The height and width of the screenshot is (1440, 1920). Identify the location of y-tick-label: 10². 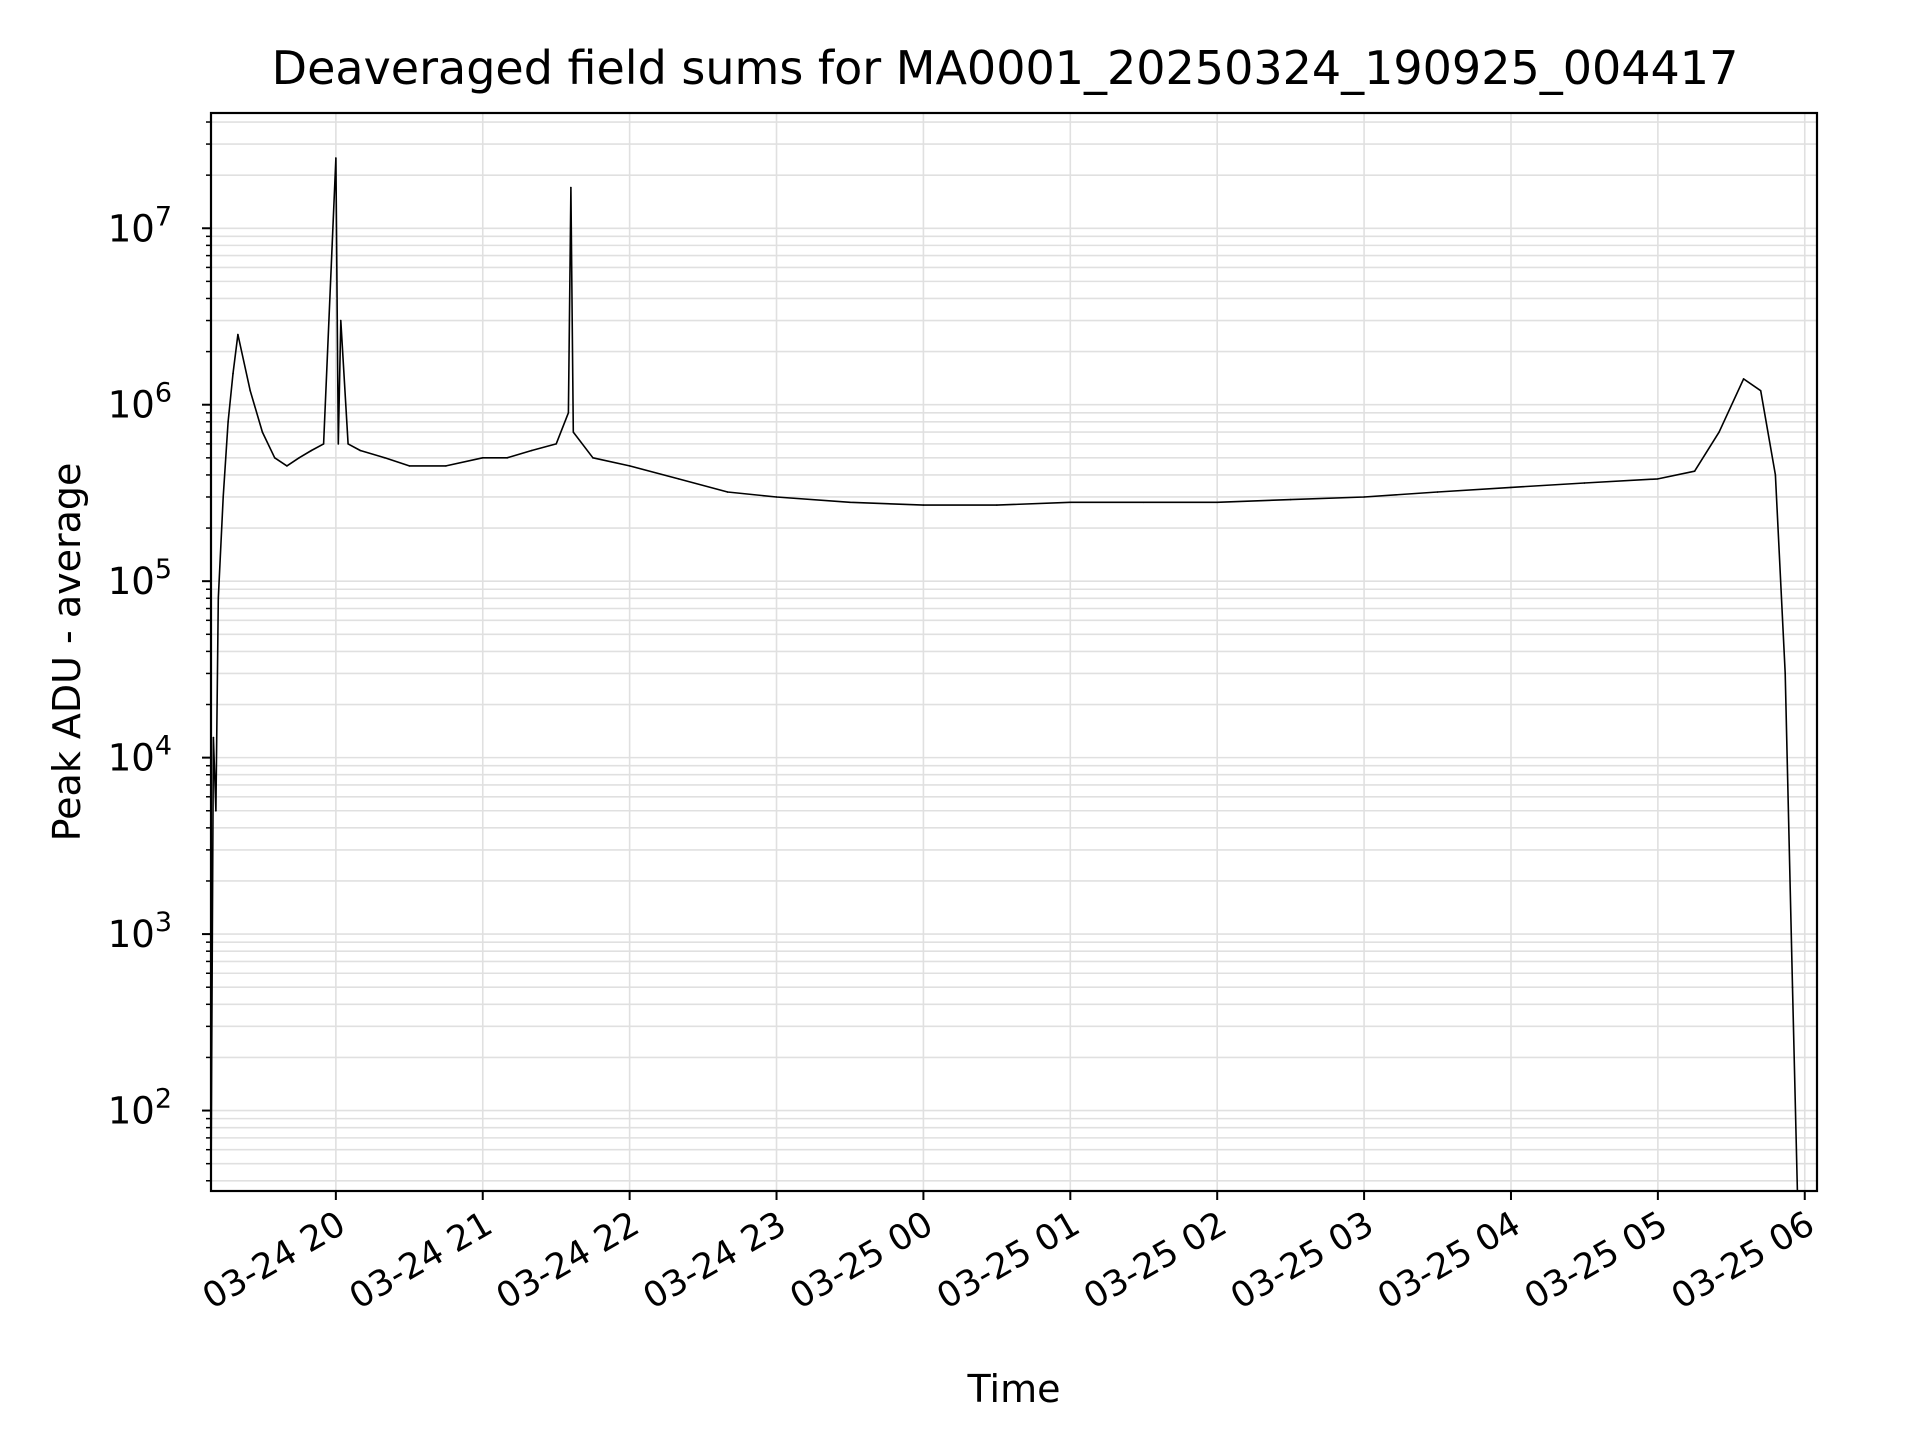
(140, 1108).